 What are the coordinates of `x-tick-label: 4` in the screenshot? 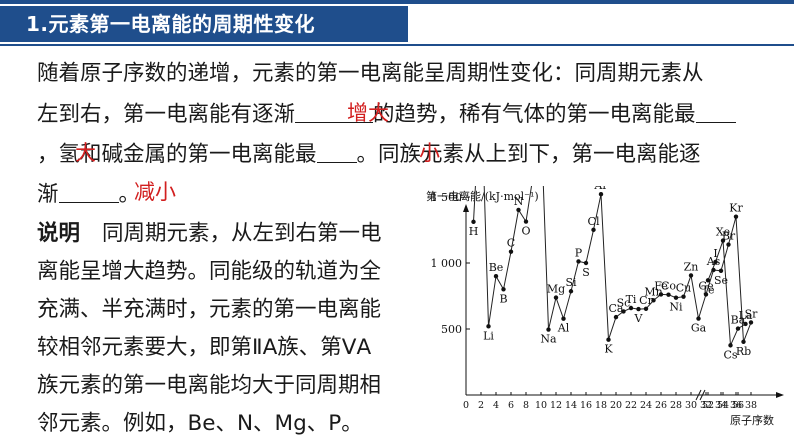 It's located at (496, 405).